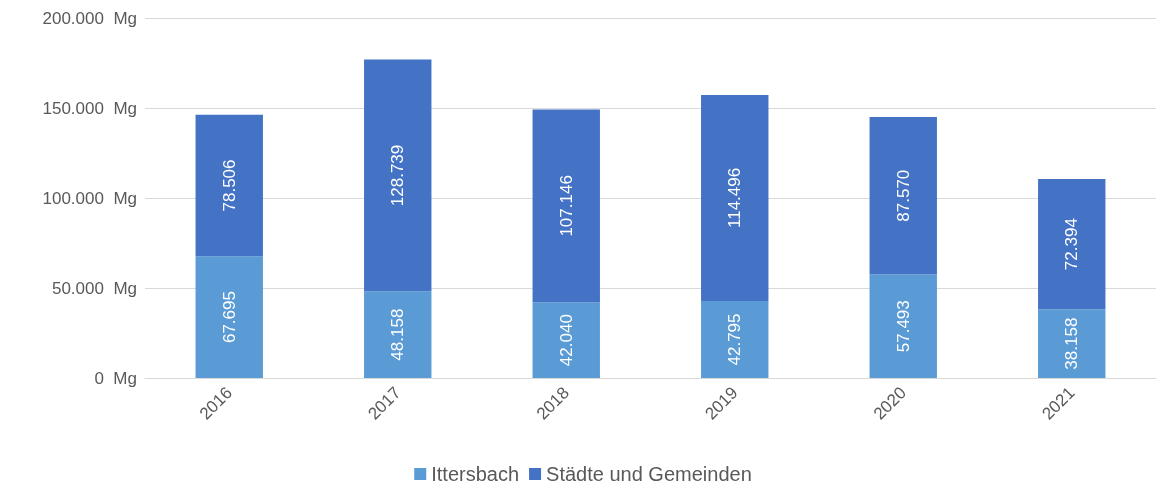 Image resolution: width=1166 pixels, height=494 pixels. Describe the element at coordinates (115, 378) in the screenshot. I see `y-tick-label: 0 Mg` at that location.